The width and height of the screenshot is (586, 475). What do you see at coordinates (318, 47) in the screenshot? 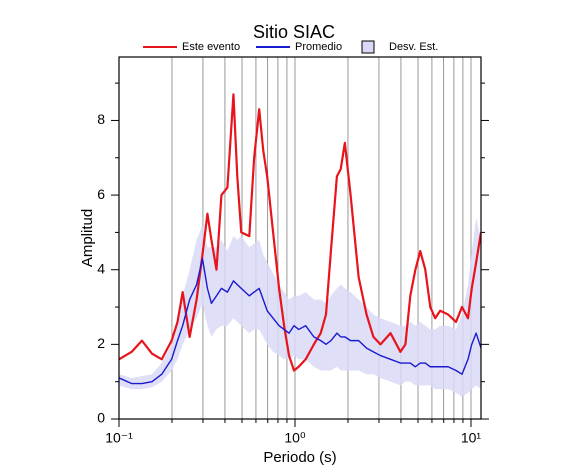
I see `legend-label: Promedio` at bounding box center [318, 47].